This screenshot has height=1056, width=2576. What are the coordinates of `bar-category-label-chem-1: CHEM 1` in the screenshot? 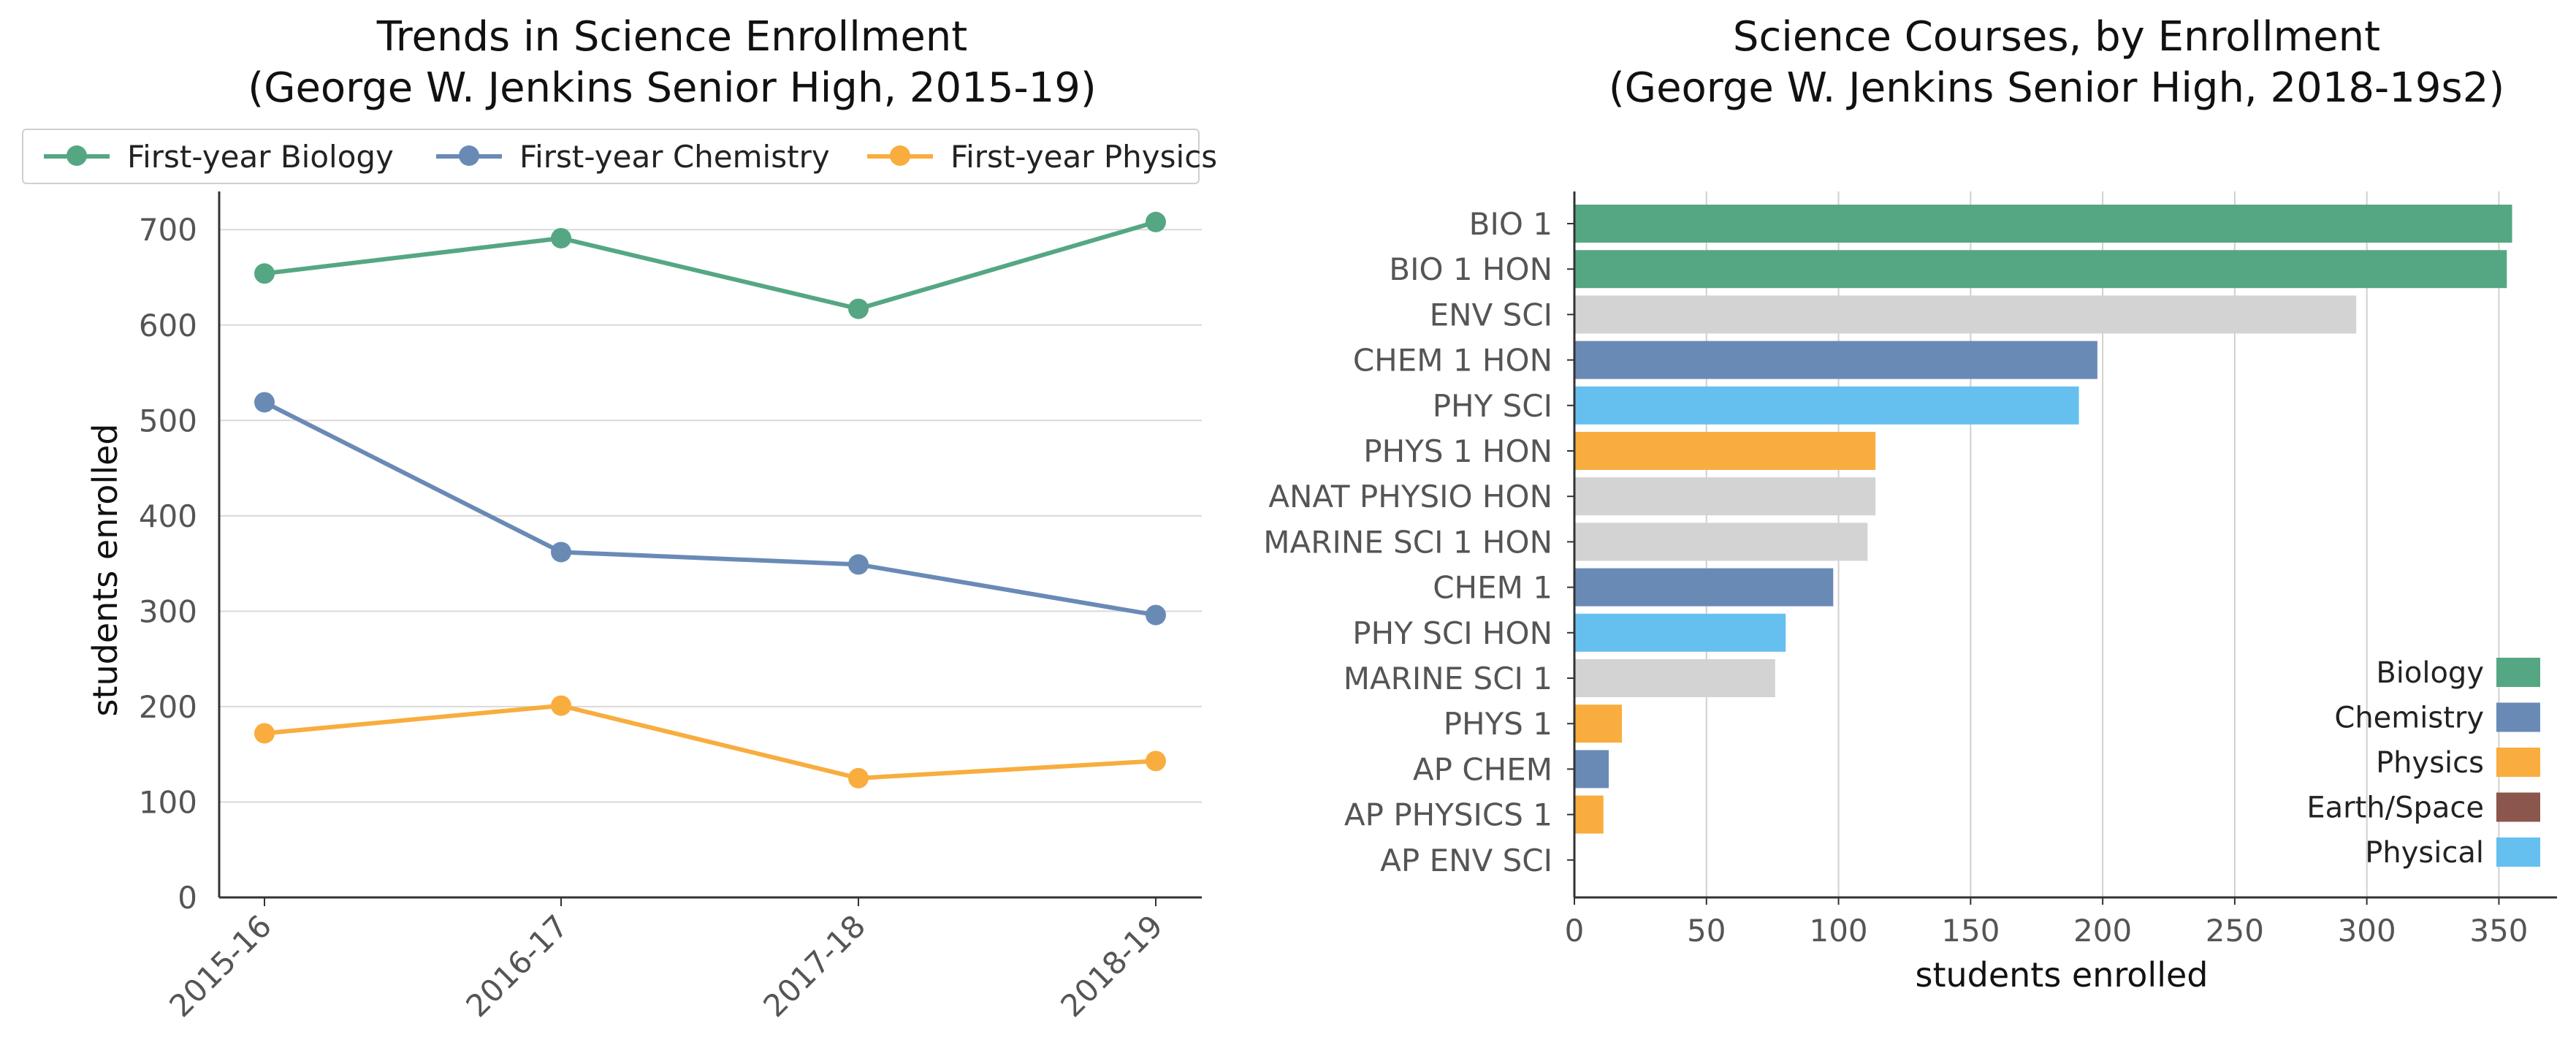 It's located at (1492, 588).